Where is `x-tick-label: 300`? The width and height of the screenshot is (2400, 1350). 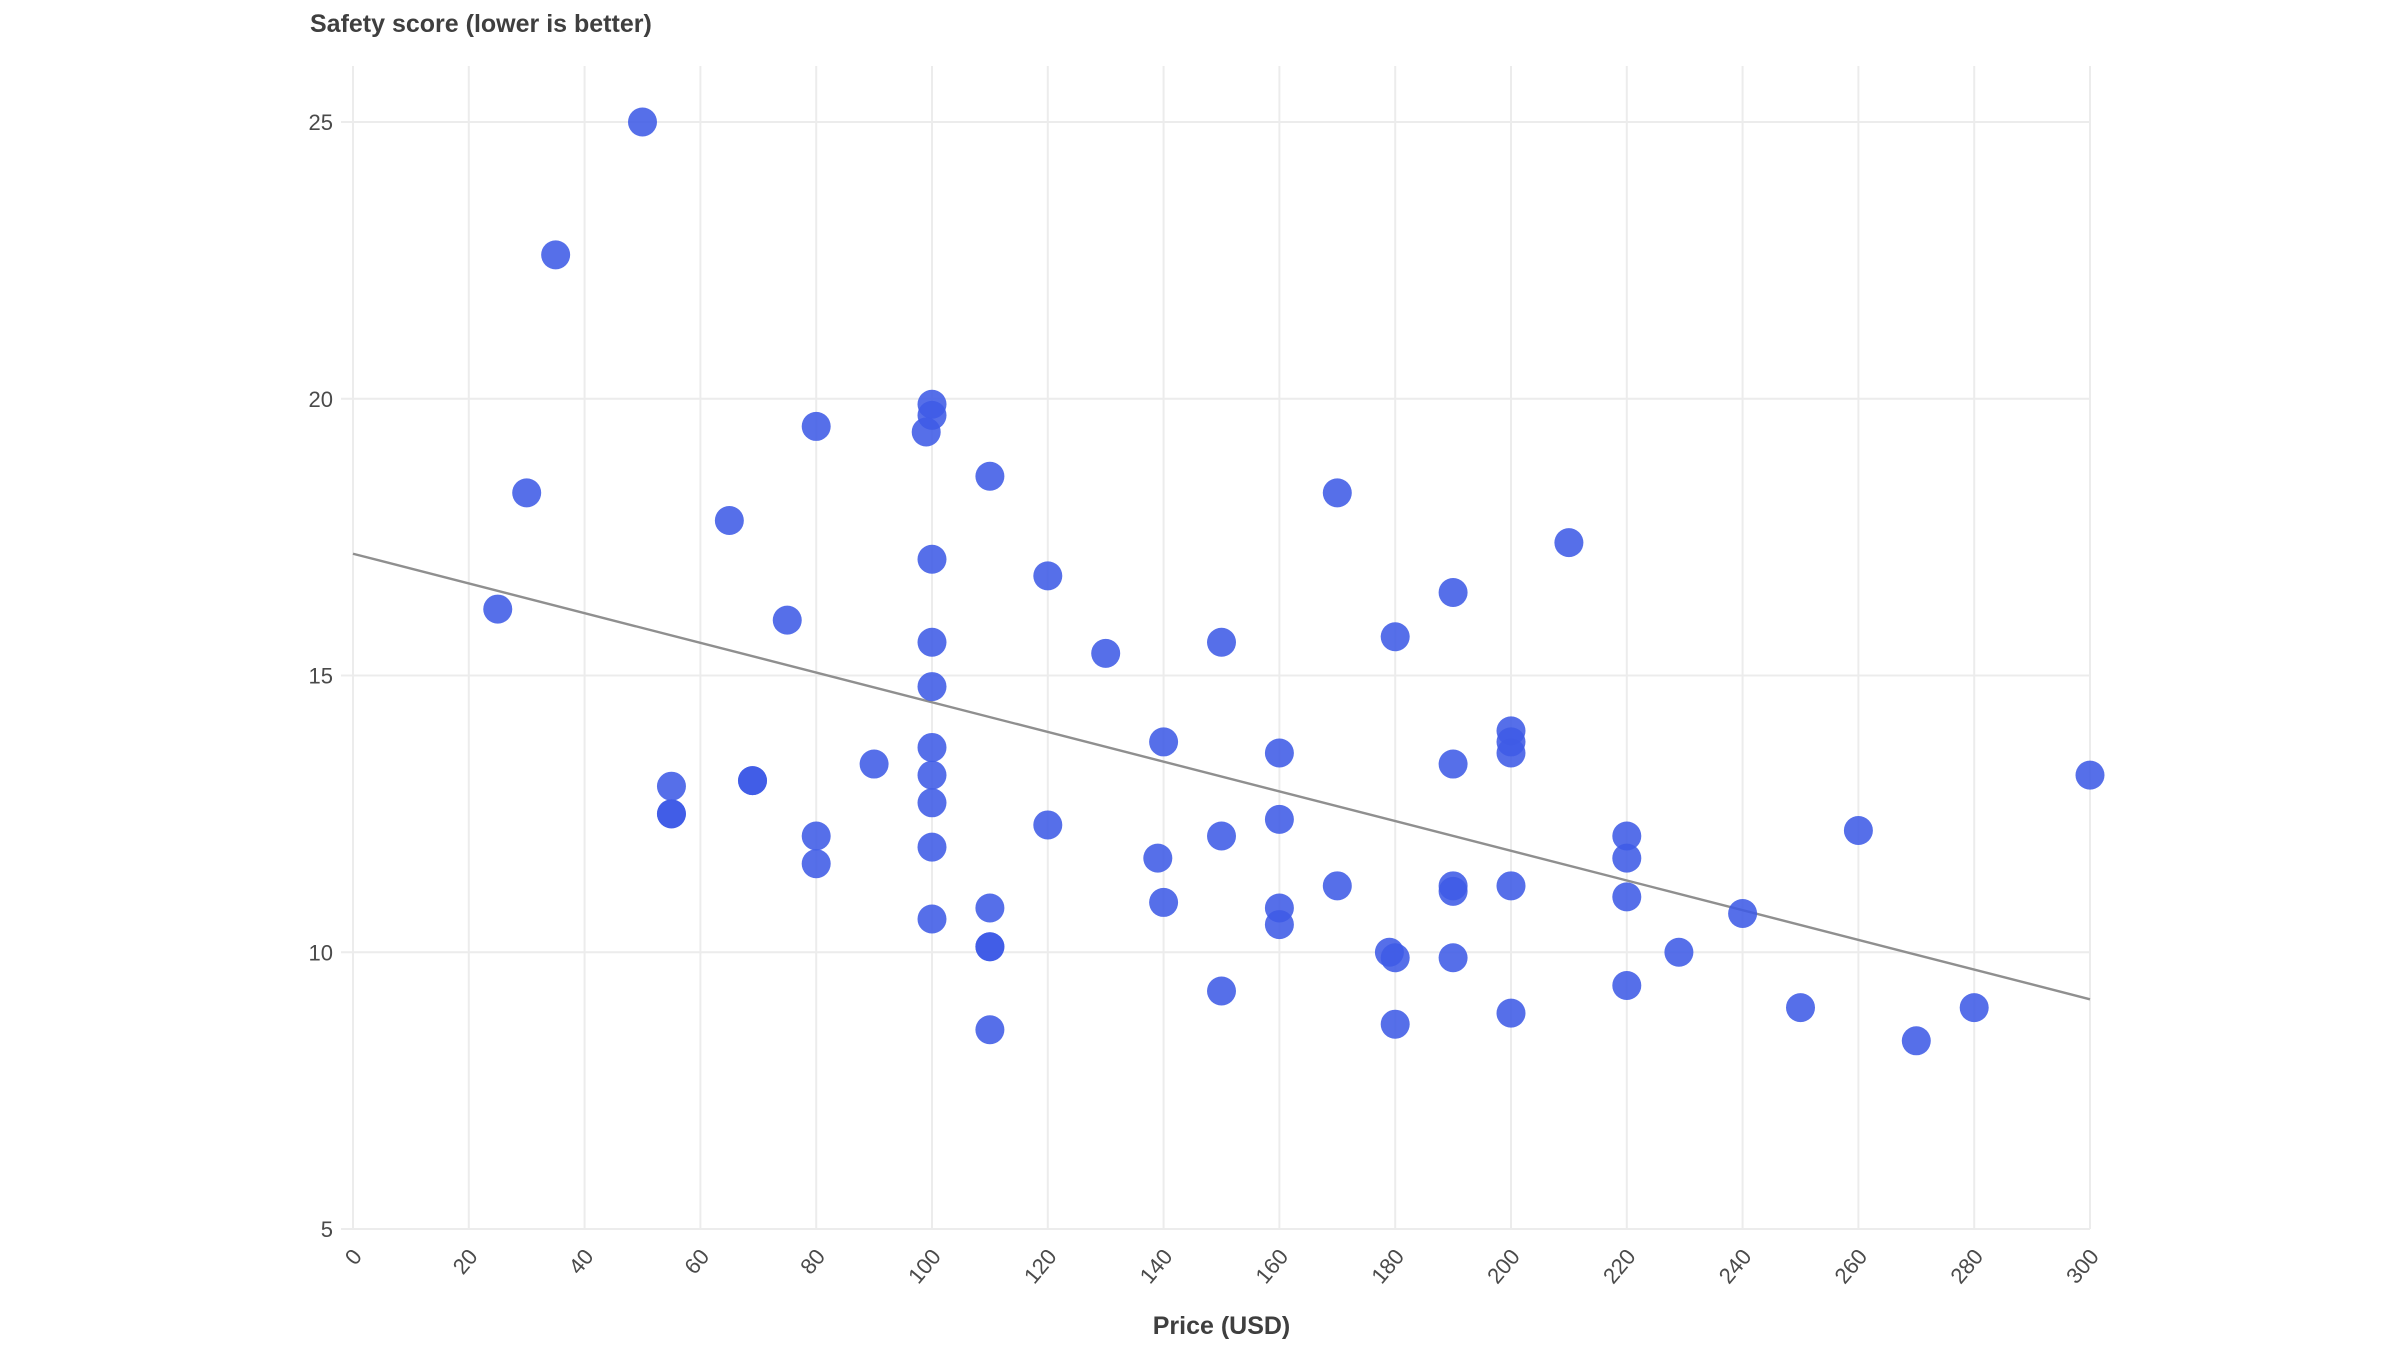
x-tick-label: 300 is located at coordinates (2082, 1266).